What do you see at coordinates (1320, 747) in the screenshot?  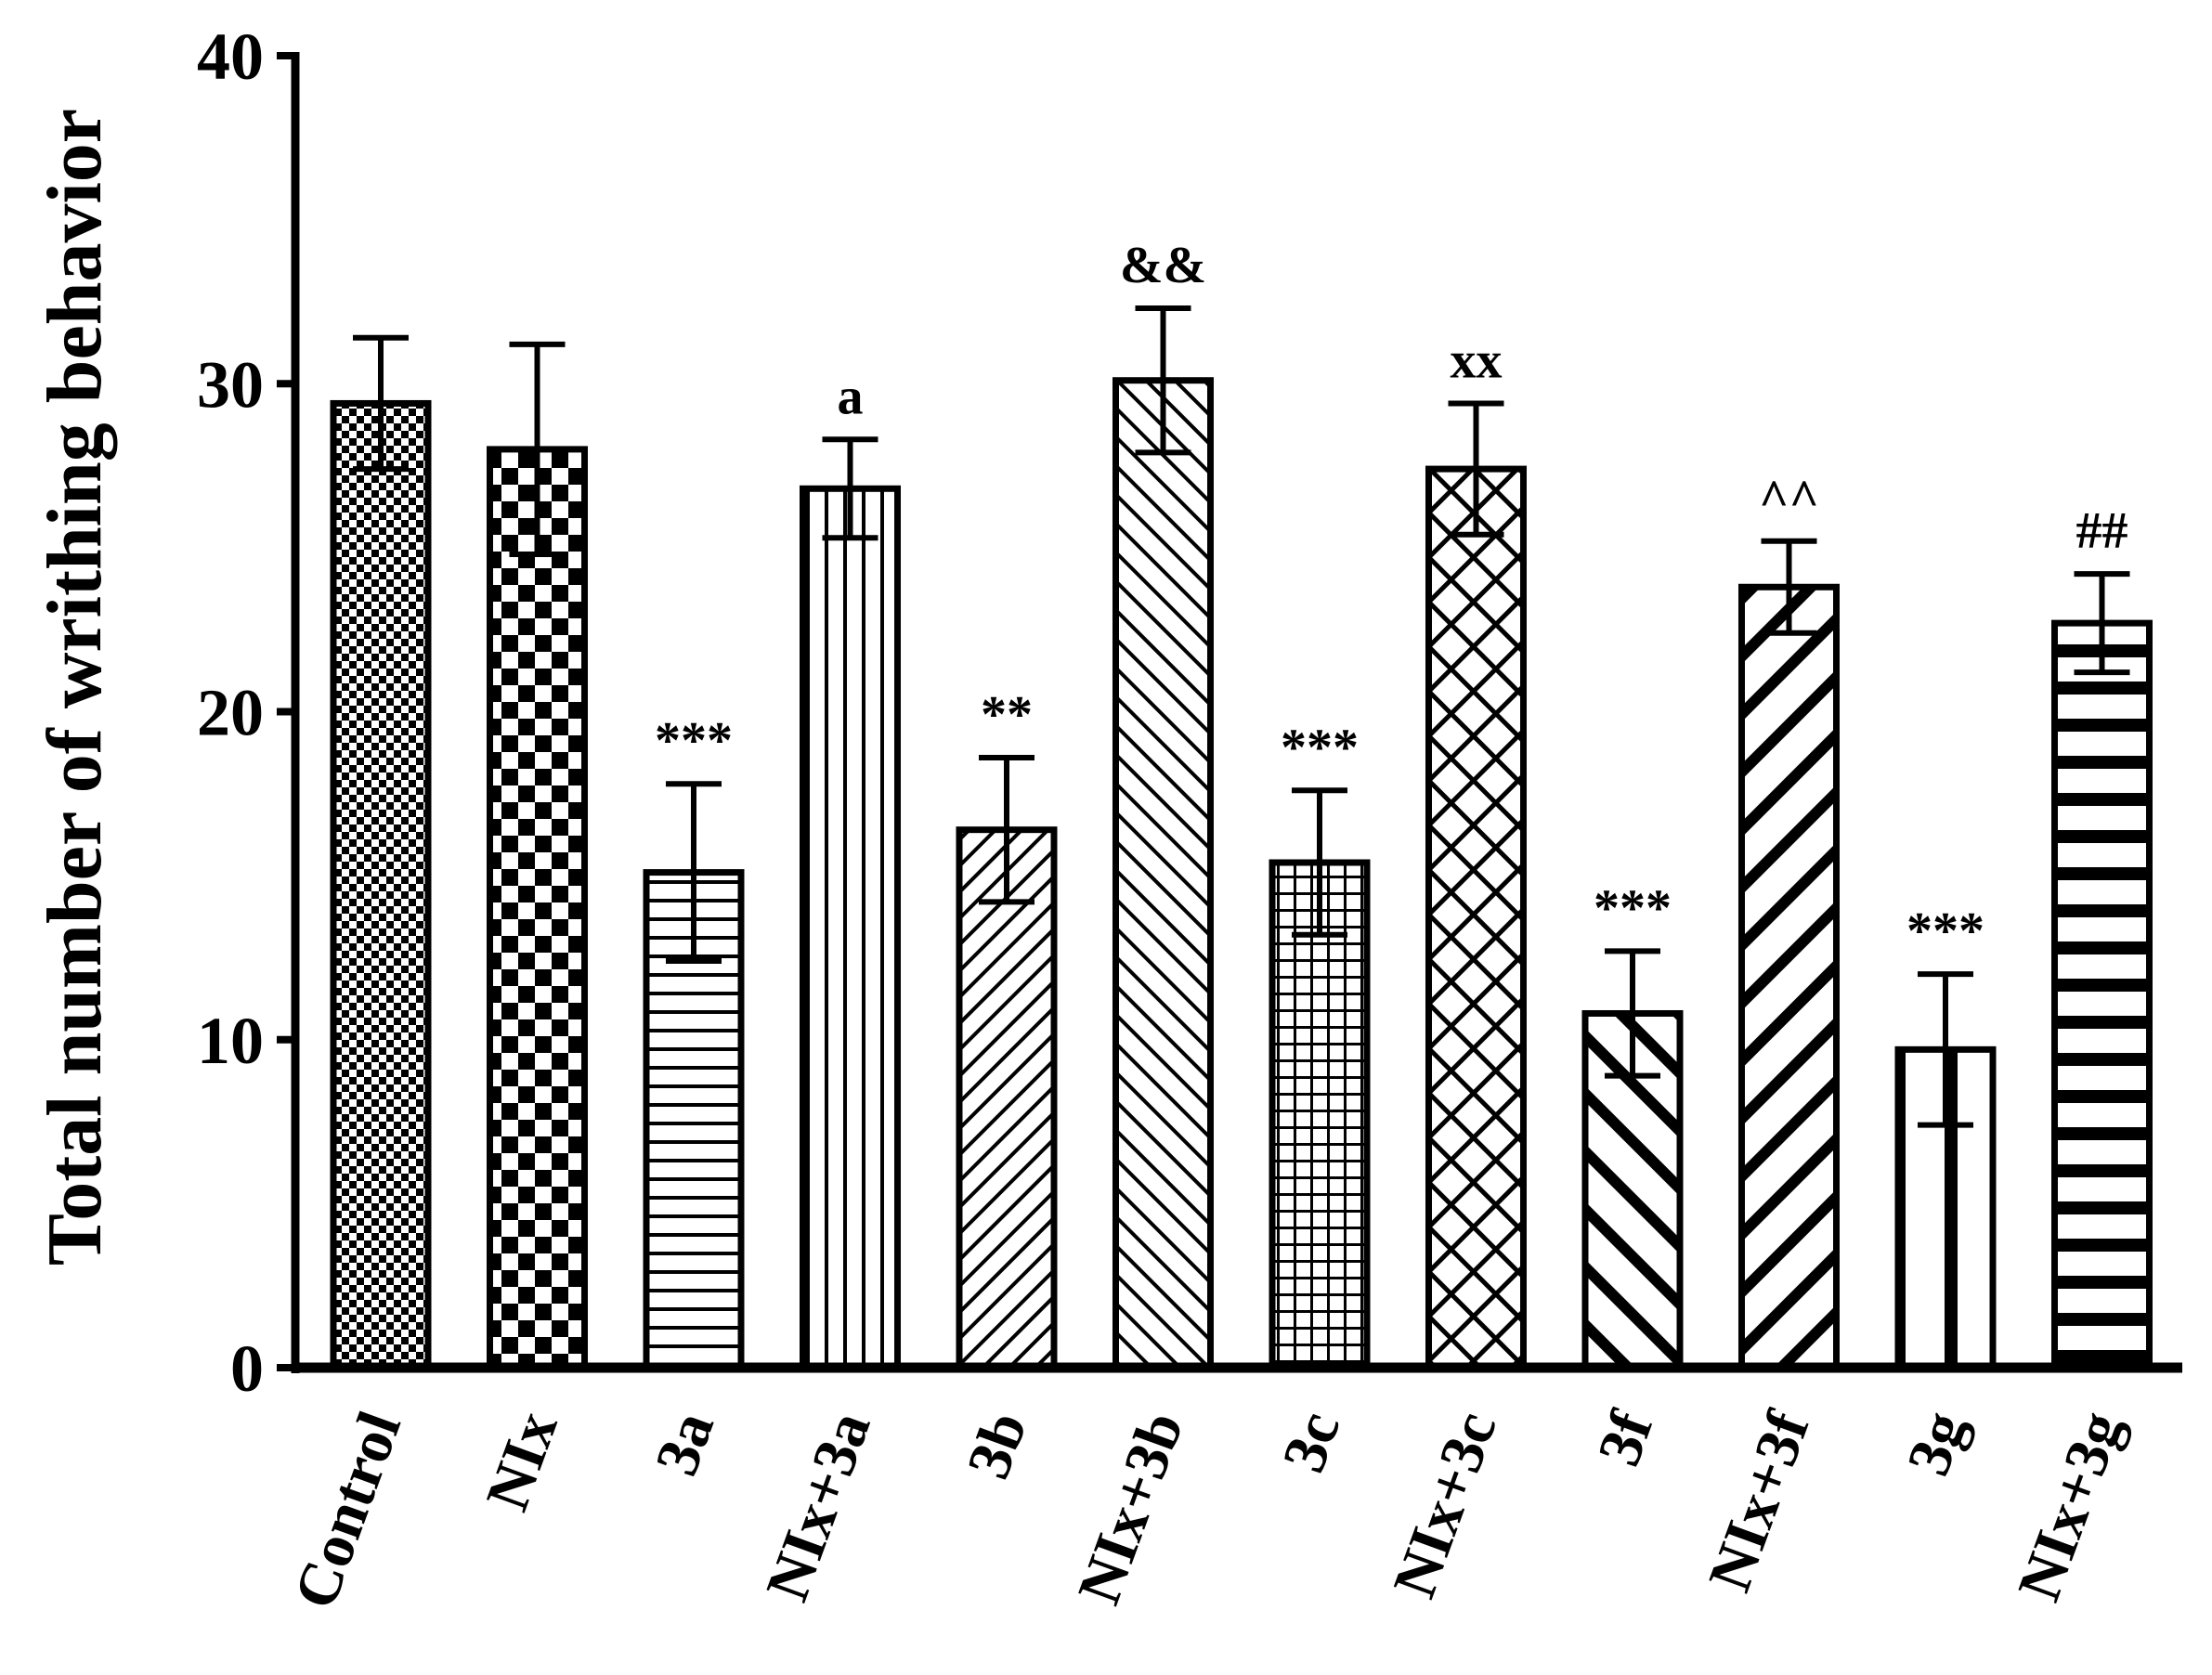 I see `significance-label-3c: ***` at bounding box center [1320, 747].